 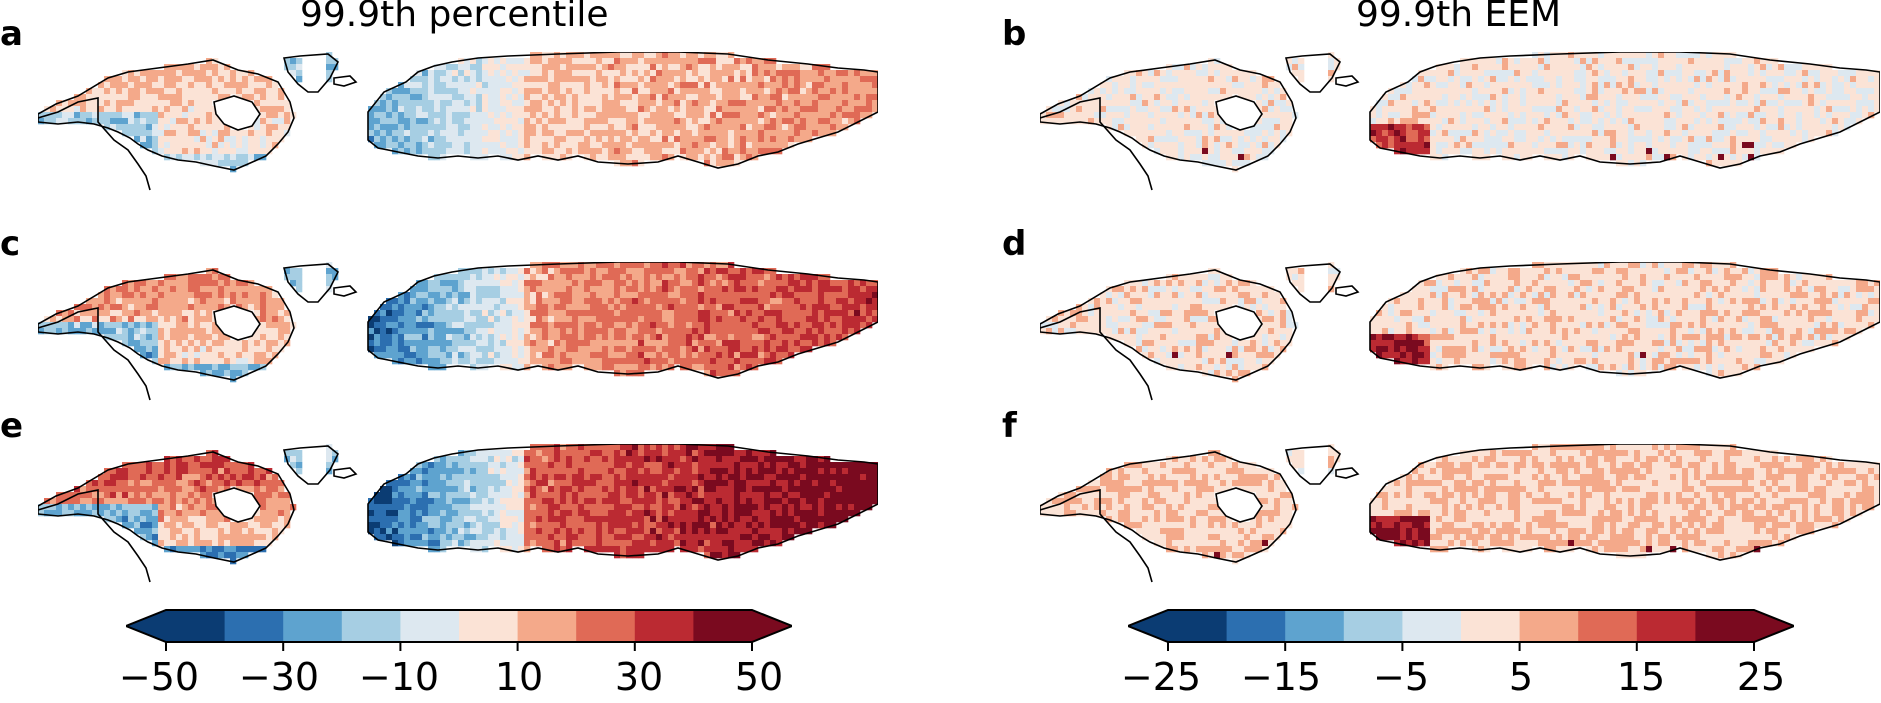 I want to click on map-panel-c, so click(x=458, y=331).